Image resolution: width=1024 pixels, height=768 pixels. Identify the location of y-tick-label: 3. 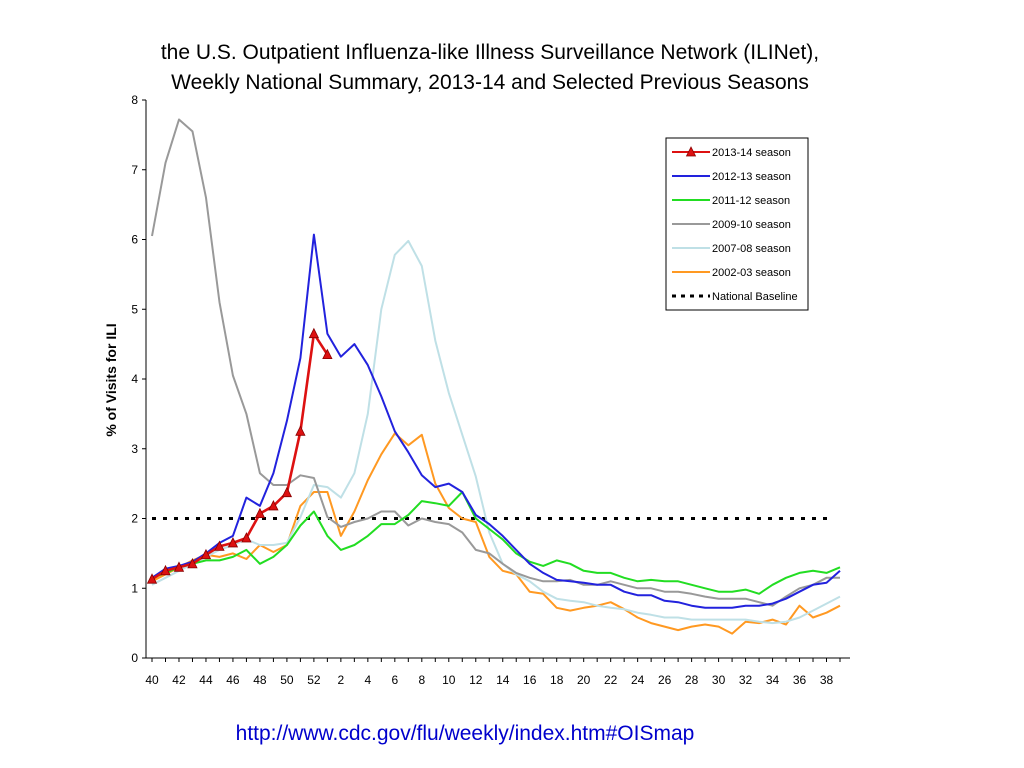
(134, 449).